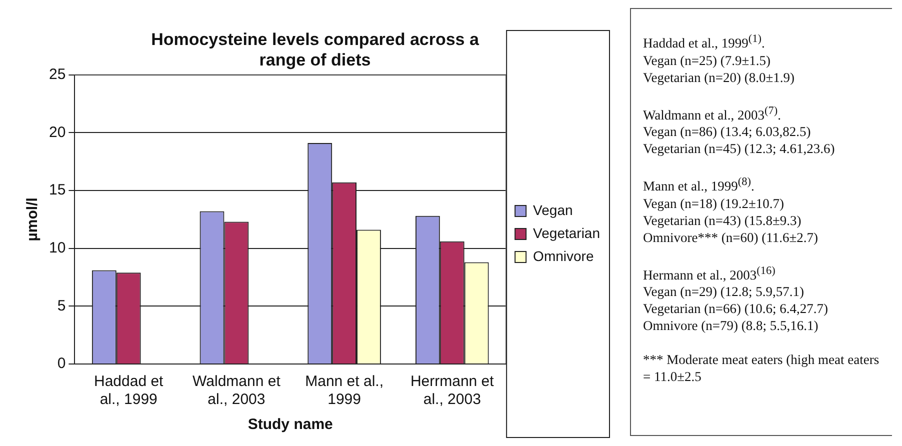 The width and height of the screenshot is (902, 446). I want to click on y-tick-label: 15, so click(57, 190).